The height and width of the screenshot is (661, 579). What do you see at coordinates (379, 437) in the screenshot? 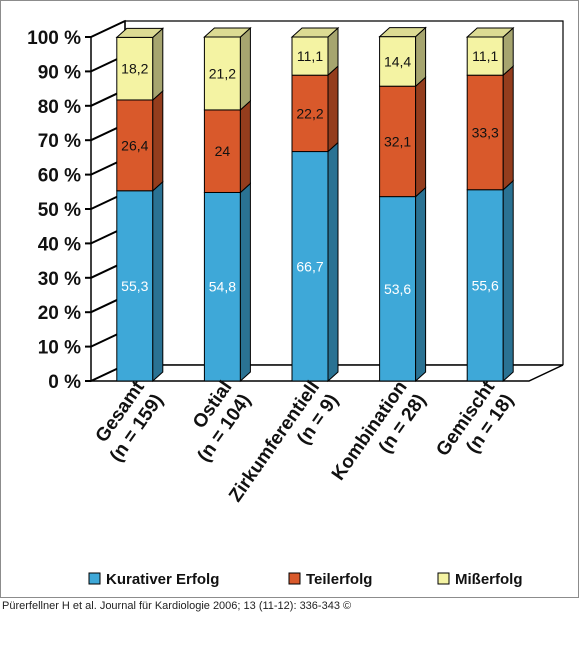
I see `category-label: Kombination(n = 28)` at bounding box center [379, 437].